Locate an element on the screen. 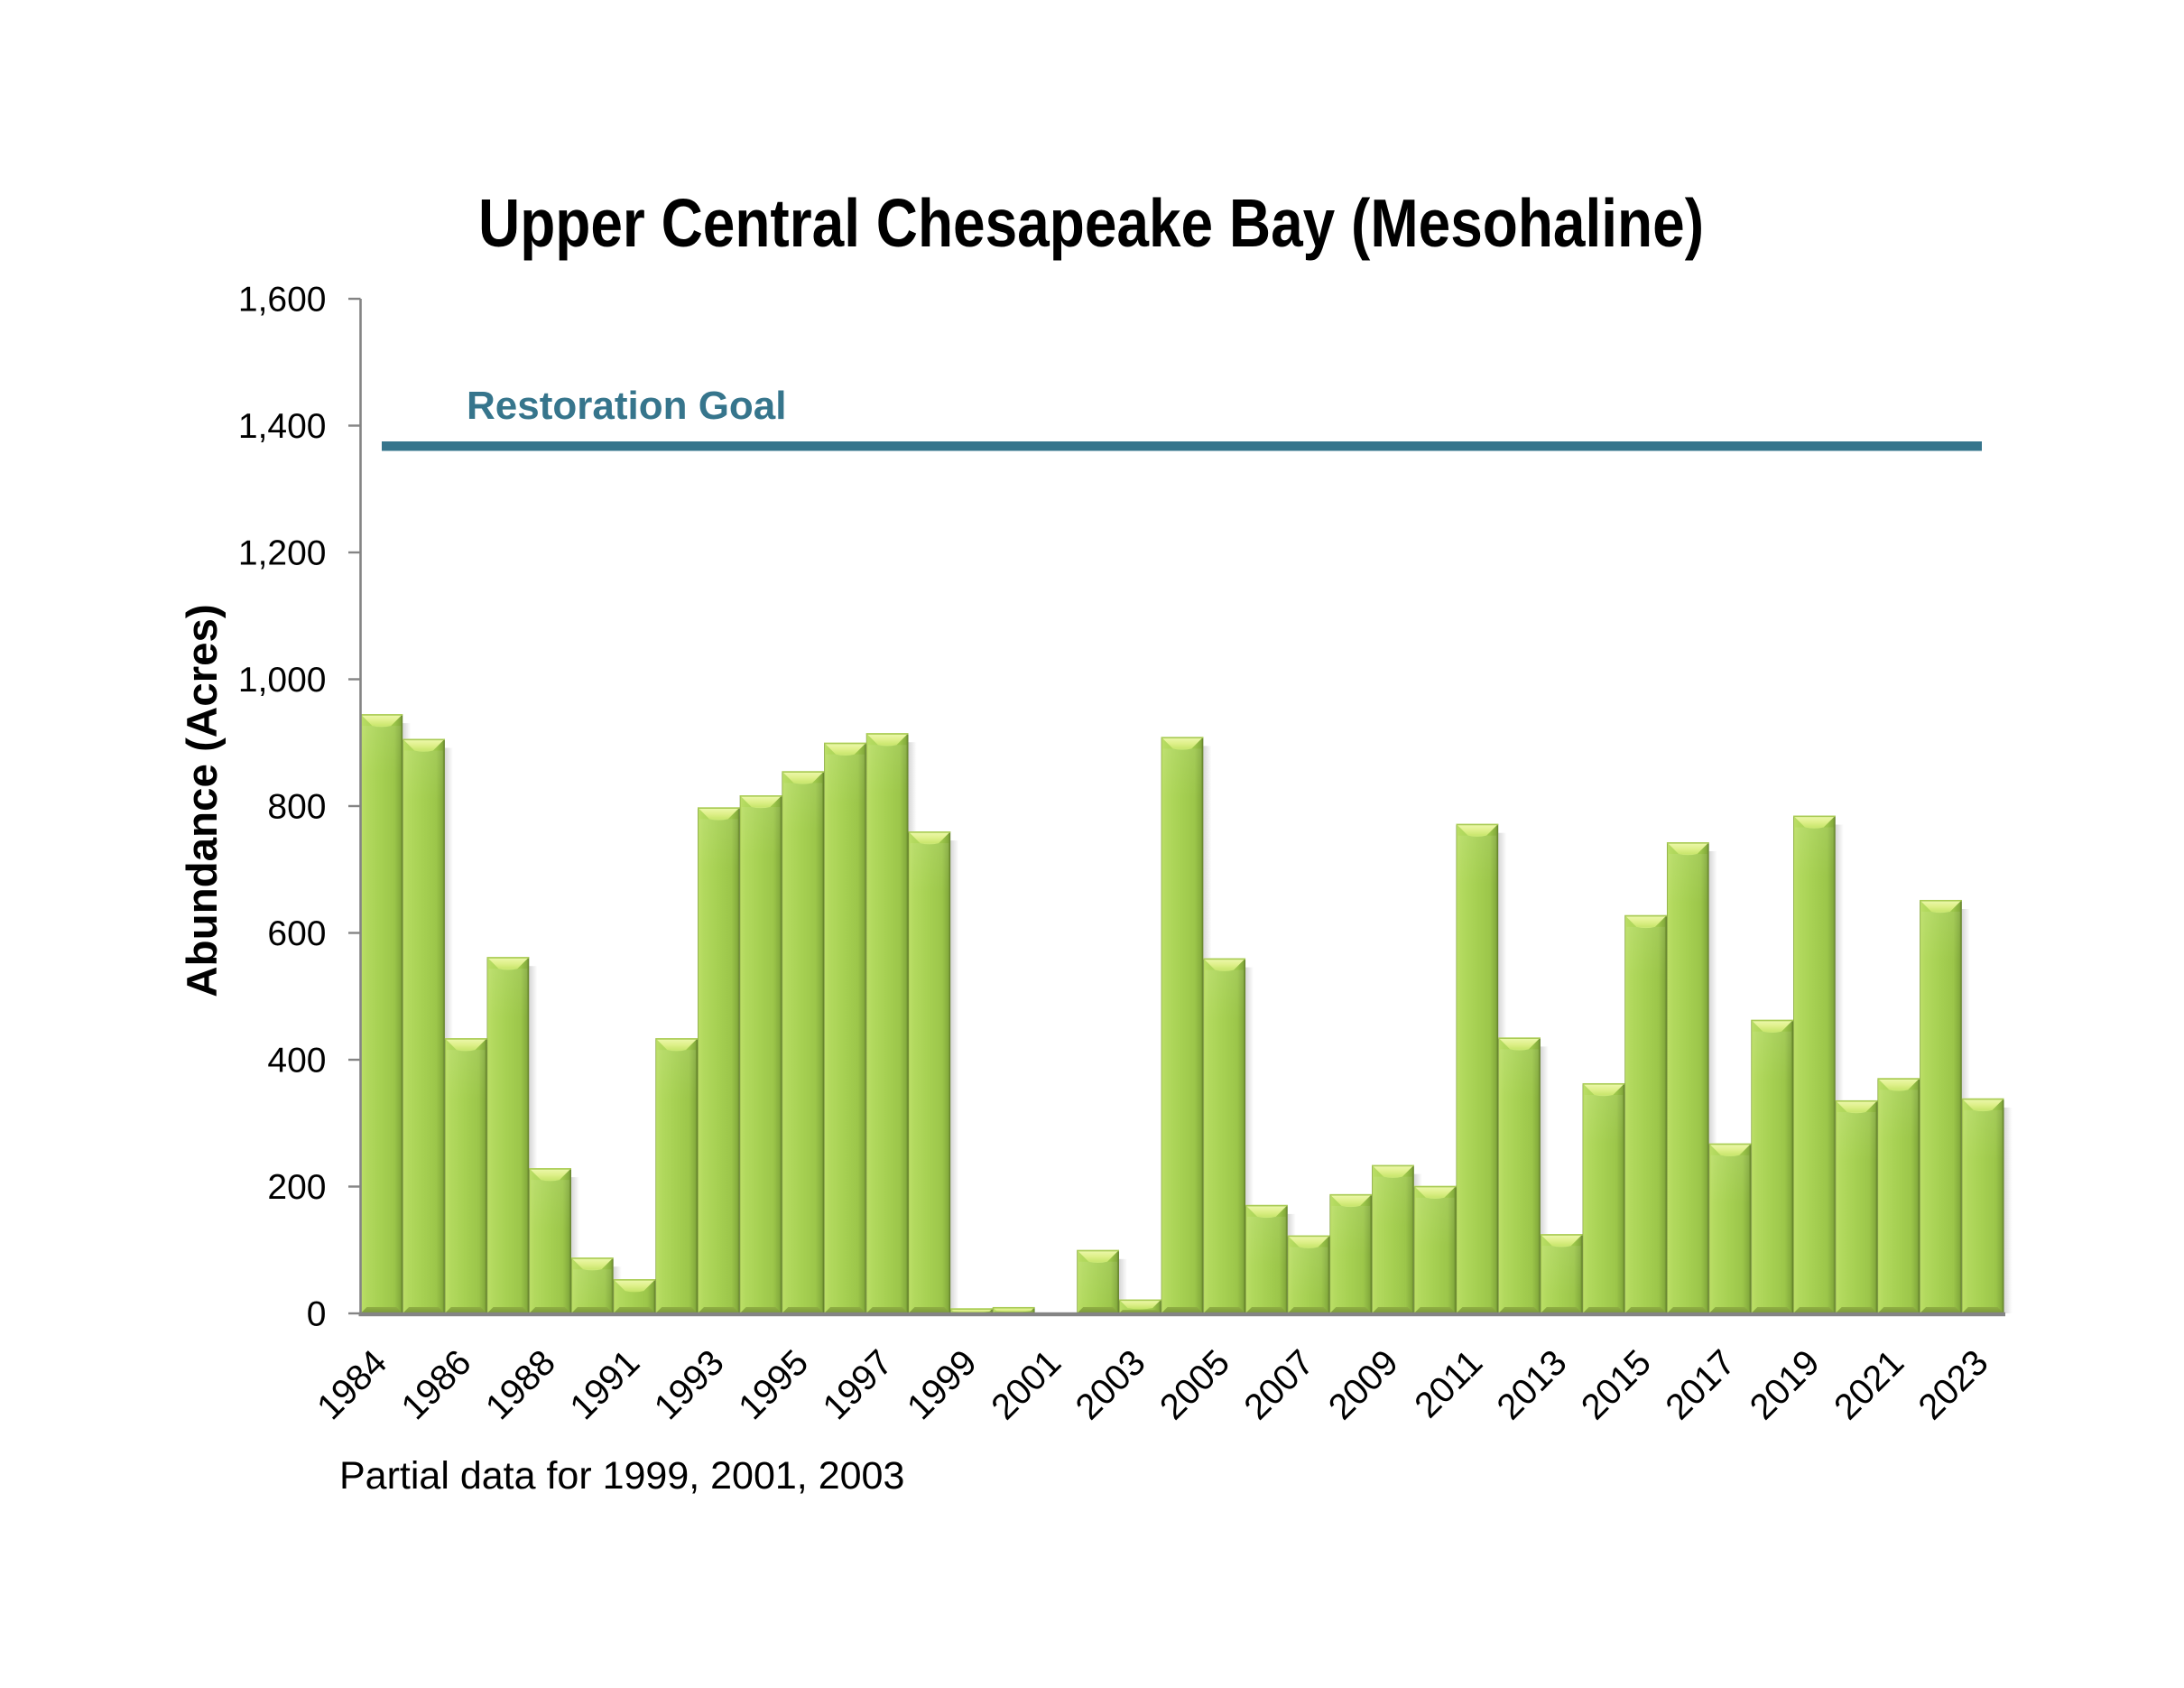 The width and height of the screenshot is (2184, 1688). svg-text: 200 is located at coordinates (296, 1188).